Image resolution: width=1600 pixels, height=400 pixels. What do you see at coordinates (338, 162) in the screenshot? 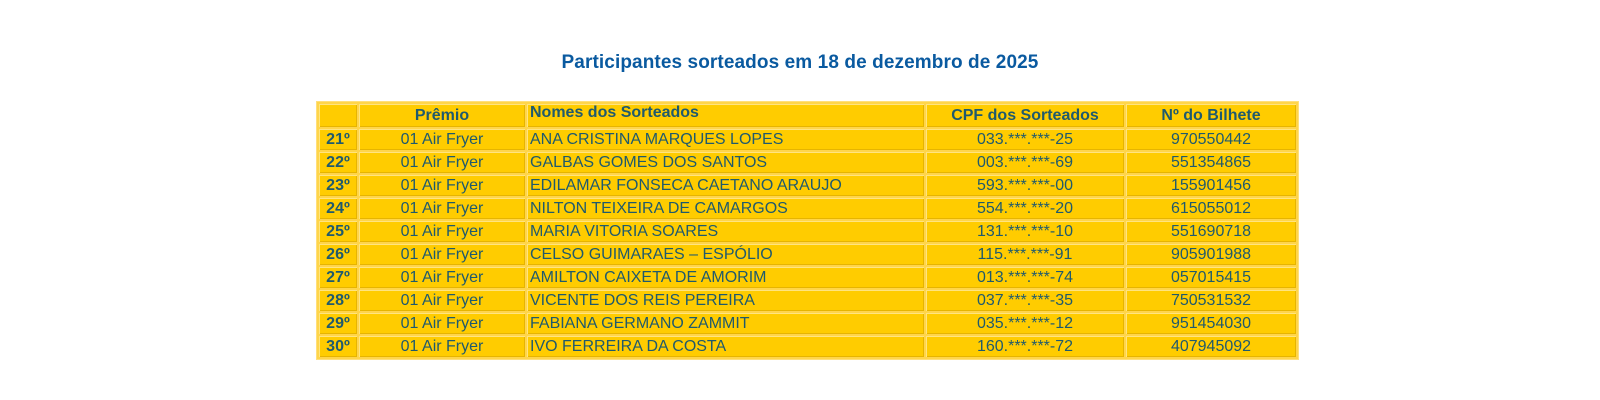
I see `row-position: 22º` at bounding box center [338, 162].